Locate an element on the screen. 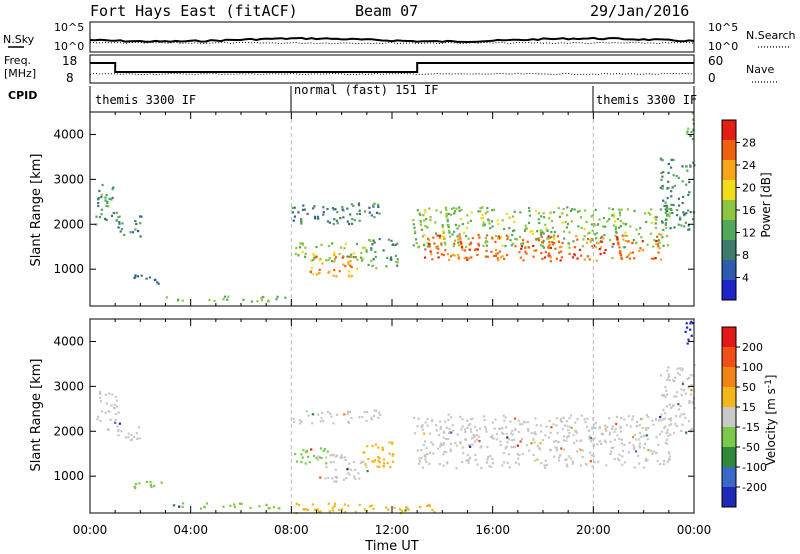  colorbar-swatch is located at coordinates (729, 377).